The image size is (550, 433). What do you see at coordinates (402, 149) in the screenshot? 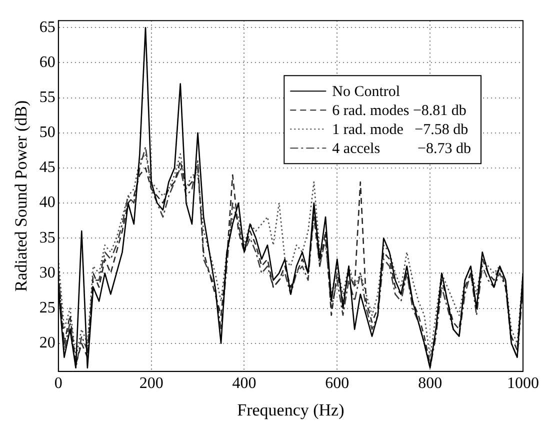
I see `legend-label: 4 accels −8.73 db` at bounding box center [402, 149].